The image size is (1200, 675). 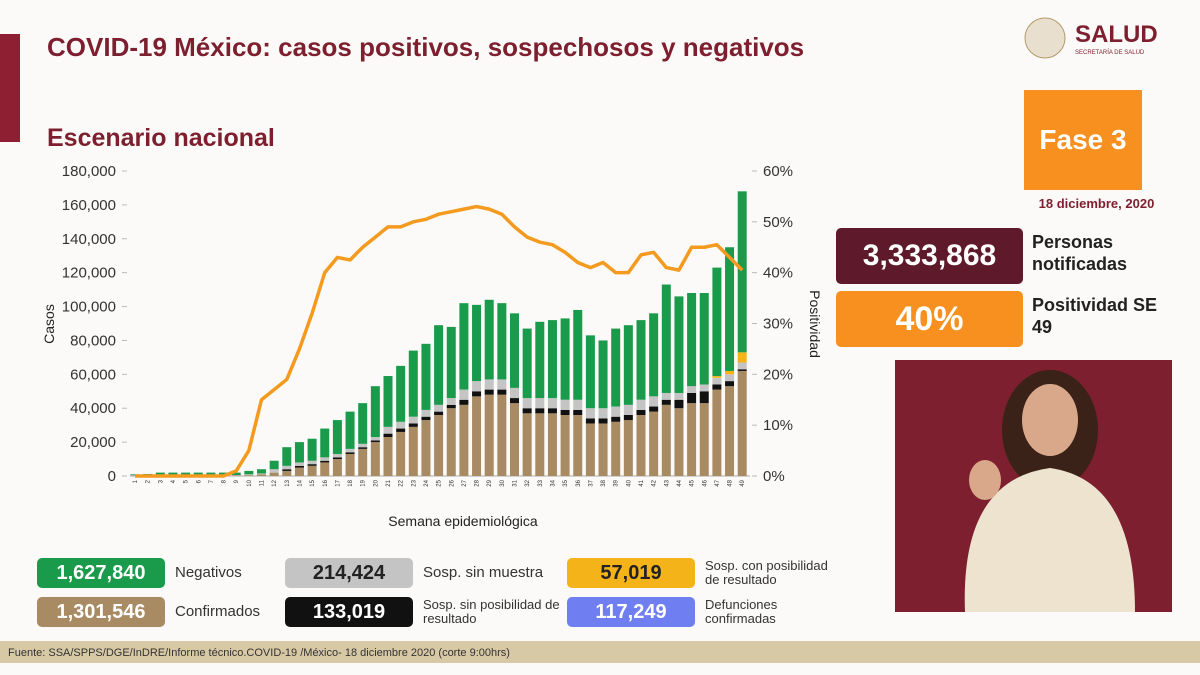 I want to click on x-tick-label: 8, so click(x=225, y=481).